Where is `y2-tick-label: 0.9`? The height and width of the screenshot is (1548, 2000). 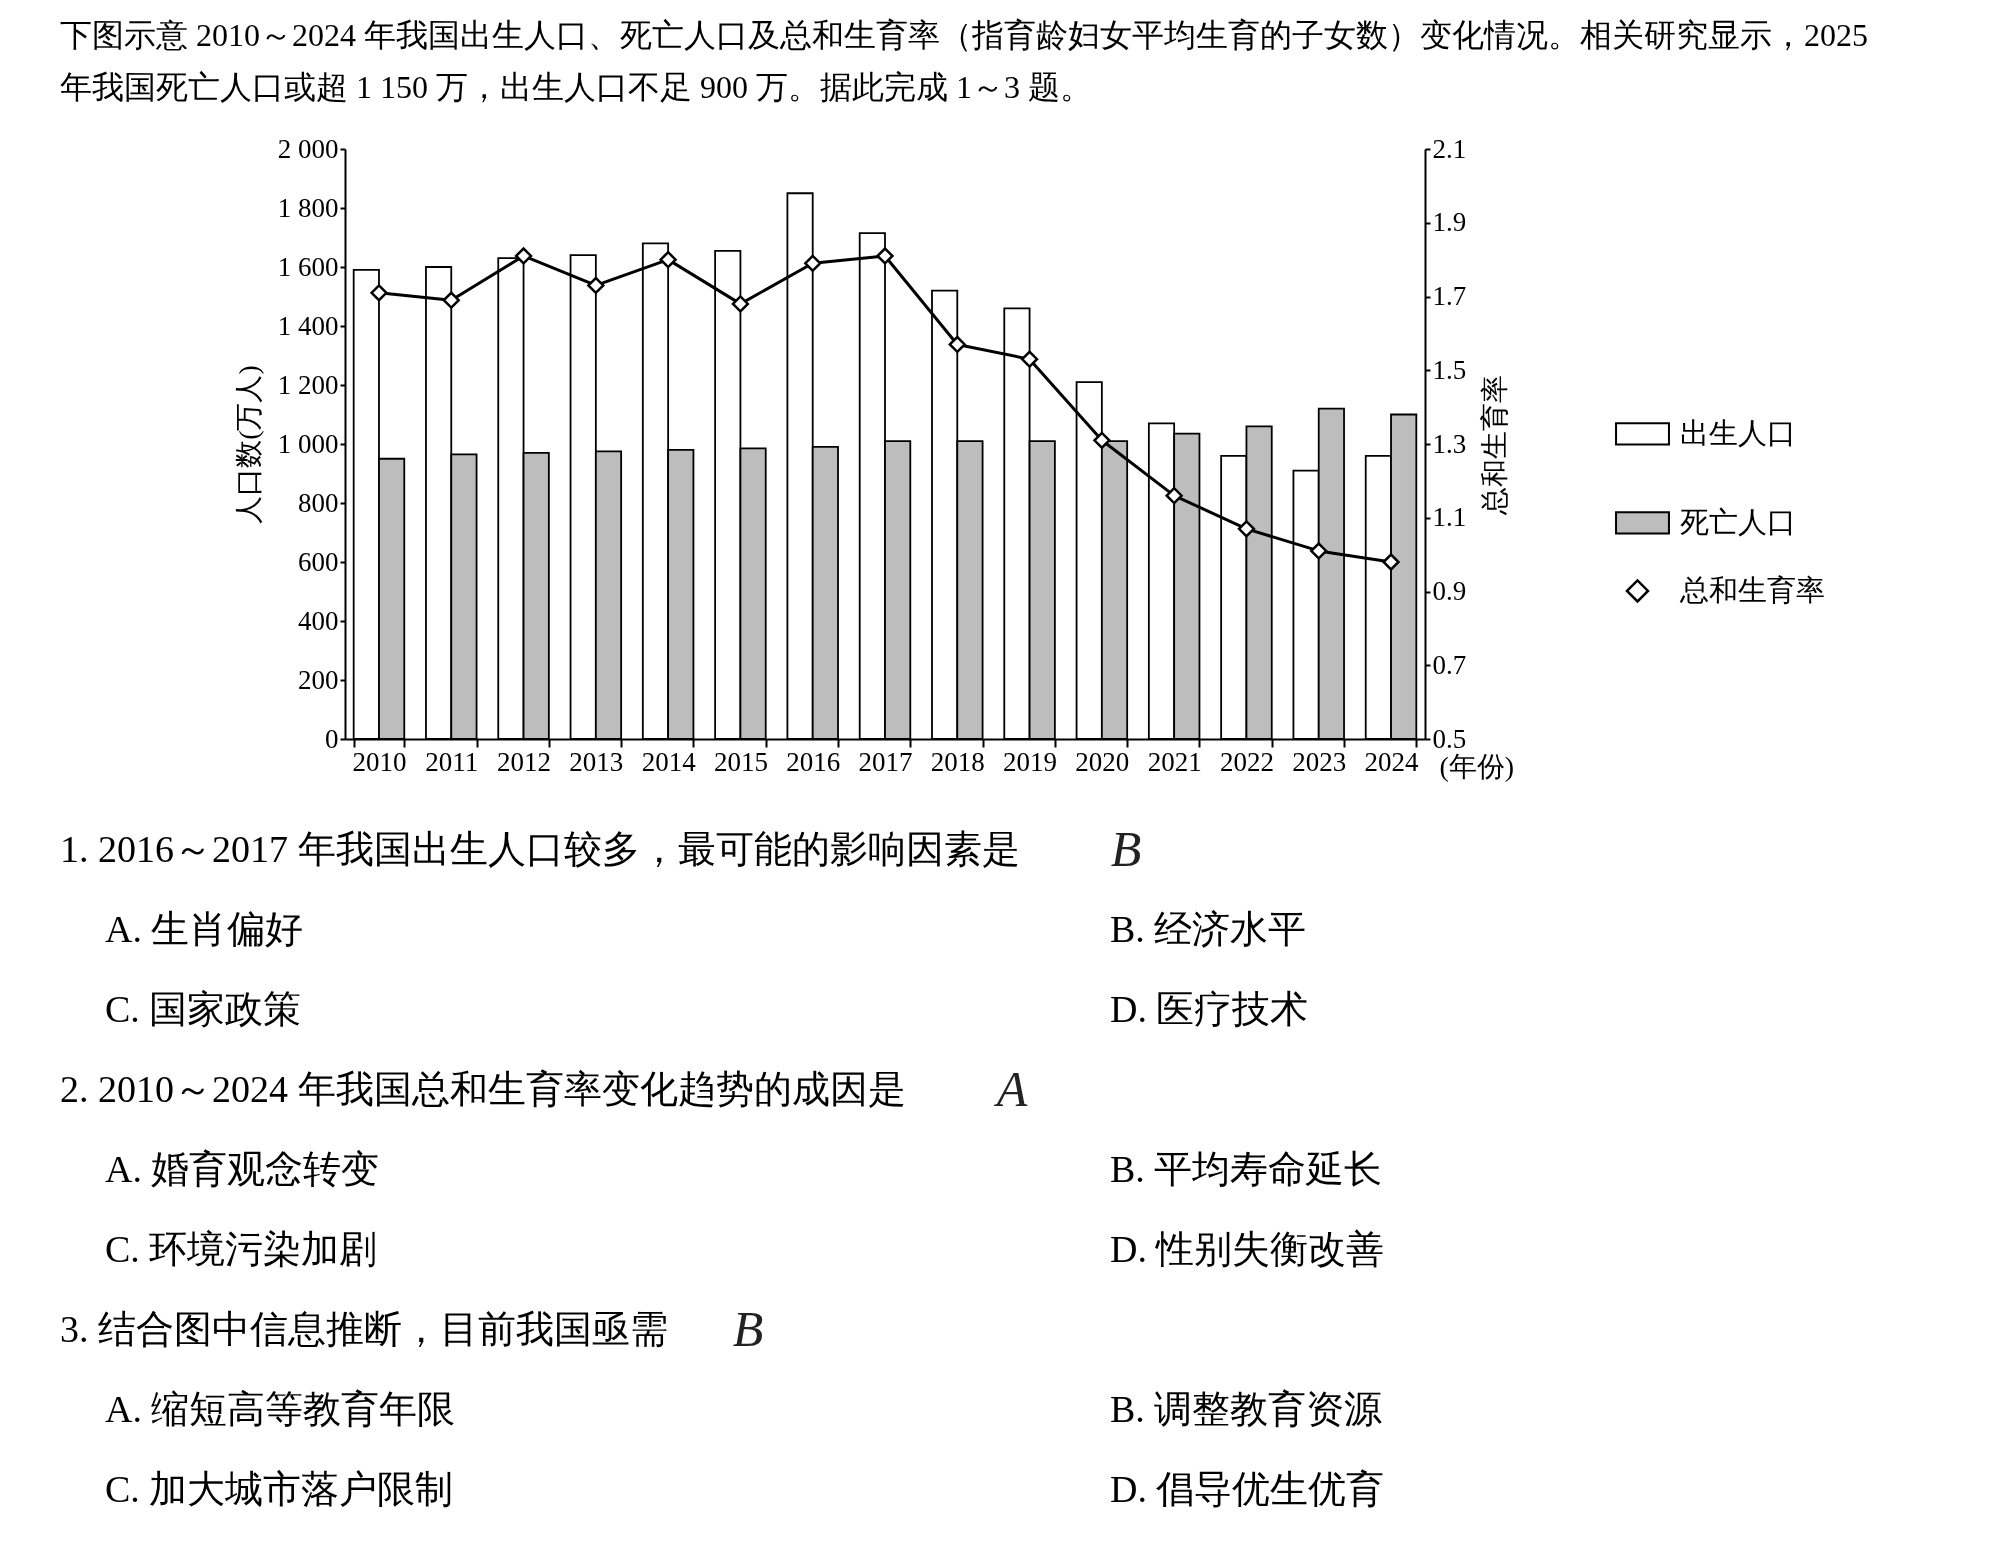
y2-tick-label: 0.9 is located at coordinates (1449, 591).